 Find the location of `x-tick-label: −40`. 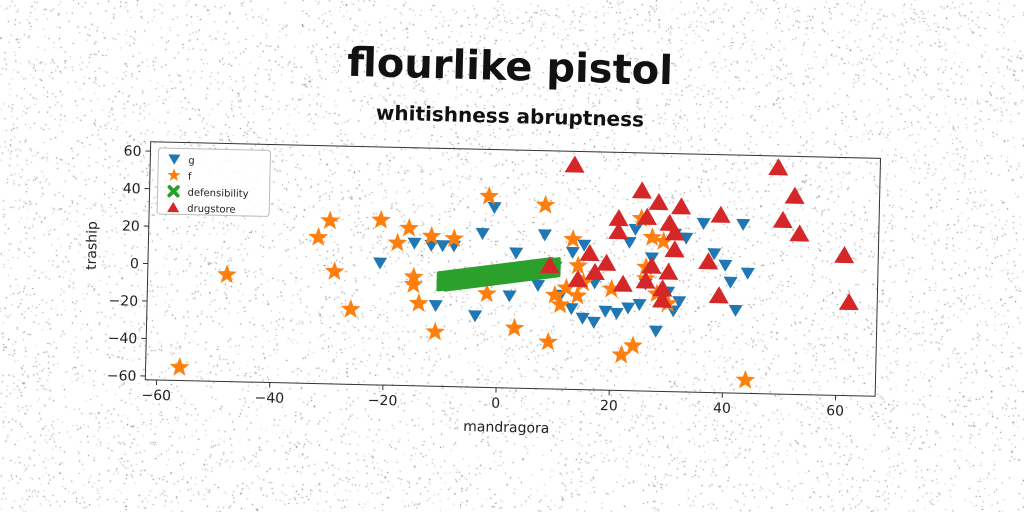

x-tick-label: −40 is located at coordinates (269, 398).